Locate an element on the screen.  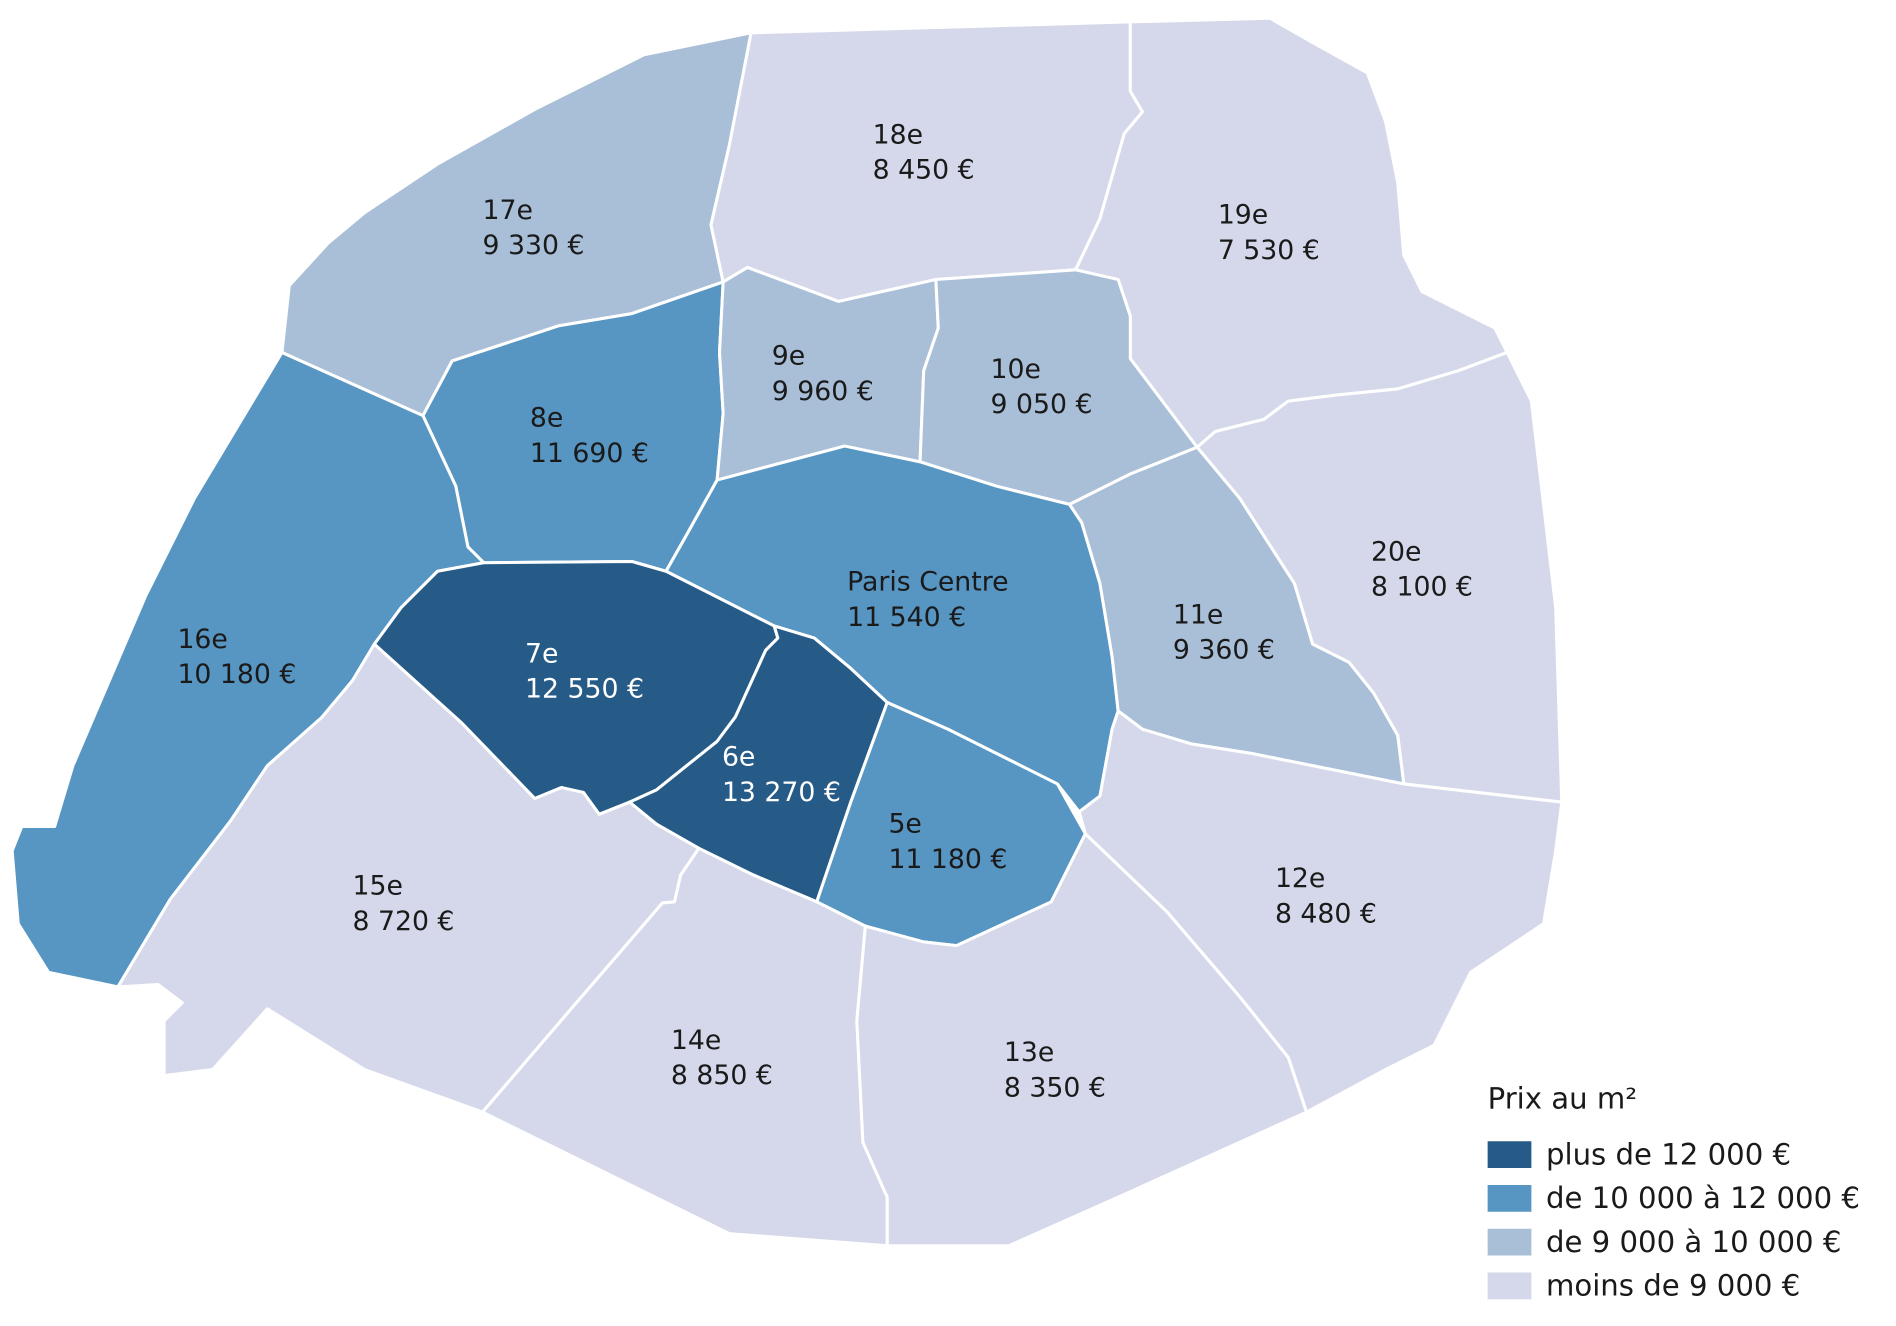
district-name: 12e is located at coordinates (1300, 878).